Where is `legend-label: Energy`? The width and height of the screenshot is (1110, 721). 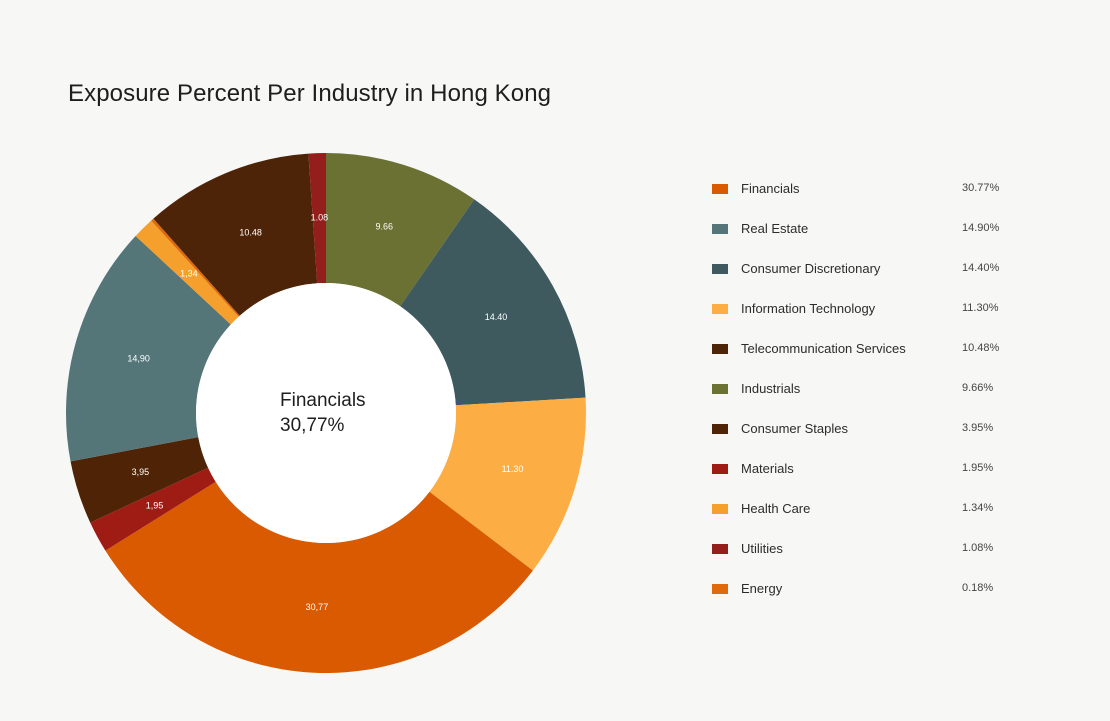 legend-label: Energy is located at coordinates (762, 588).